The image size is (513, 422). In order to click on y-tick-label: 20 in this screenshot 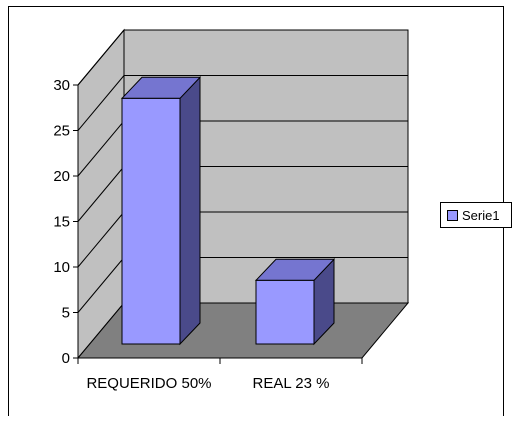, I will do `click(61, 176)`.